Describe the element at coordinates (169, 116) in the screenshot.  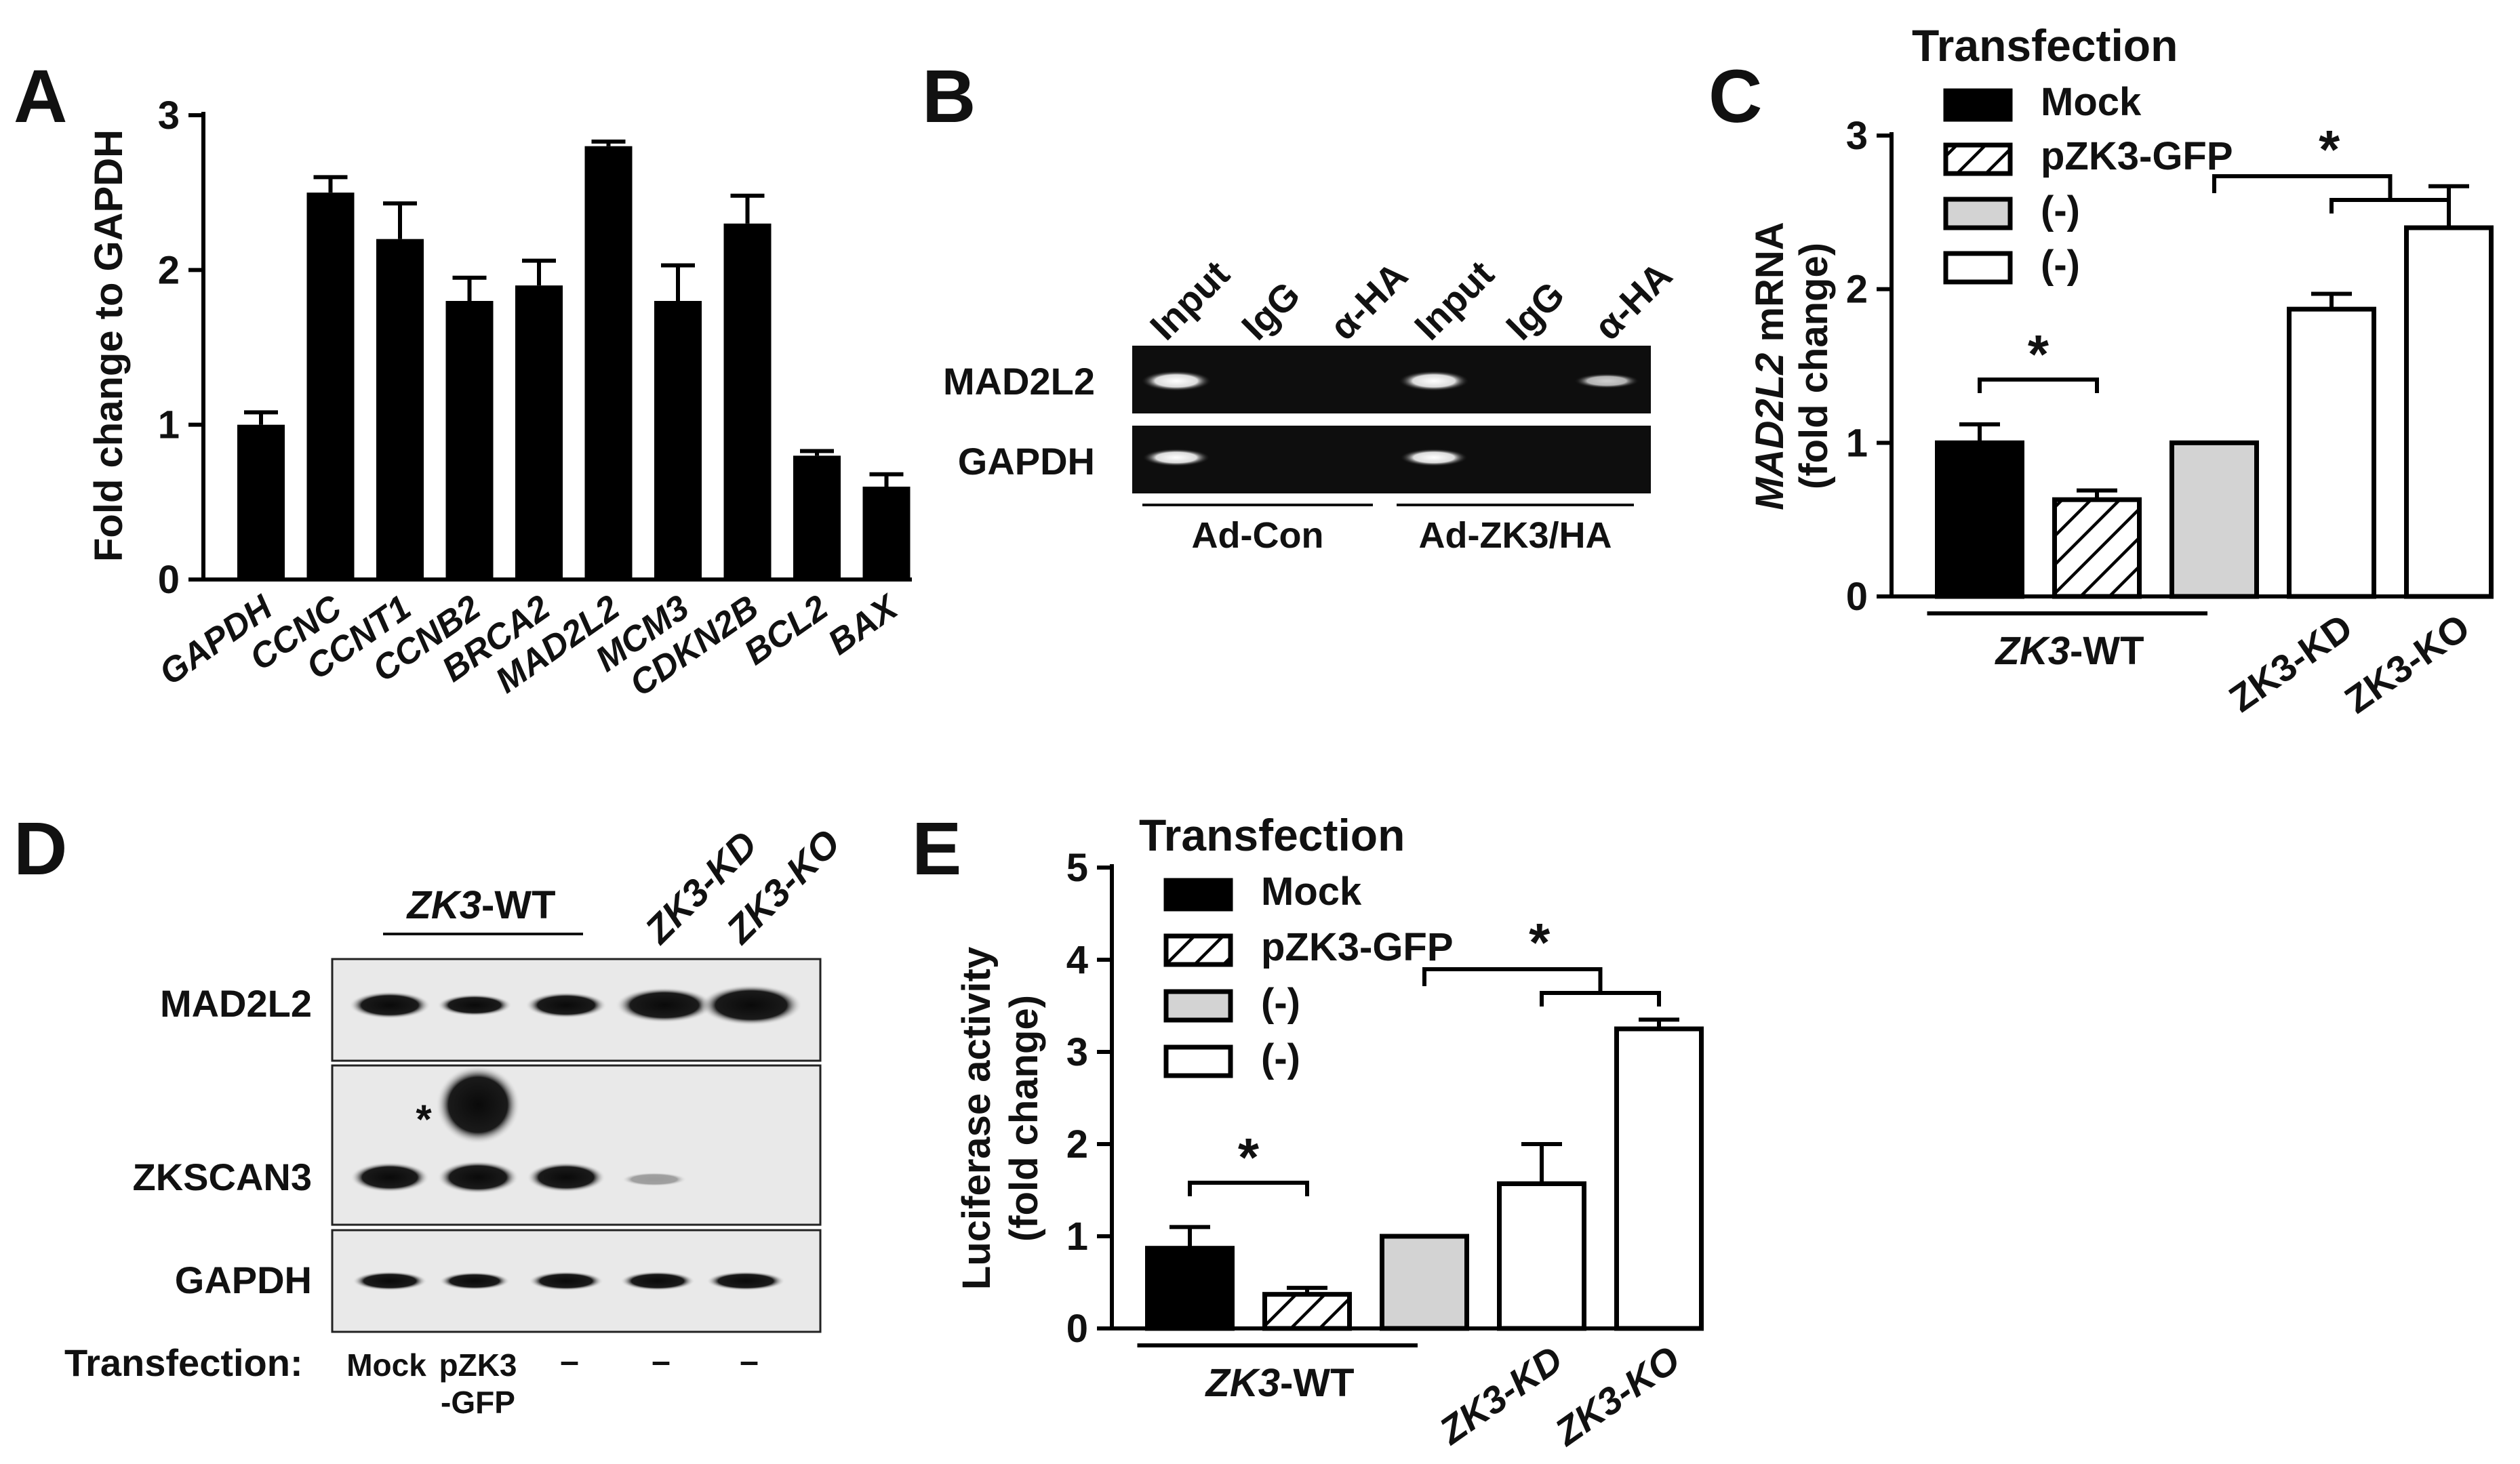
I see `chart-a-ytick-label: 3` at that location.